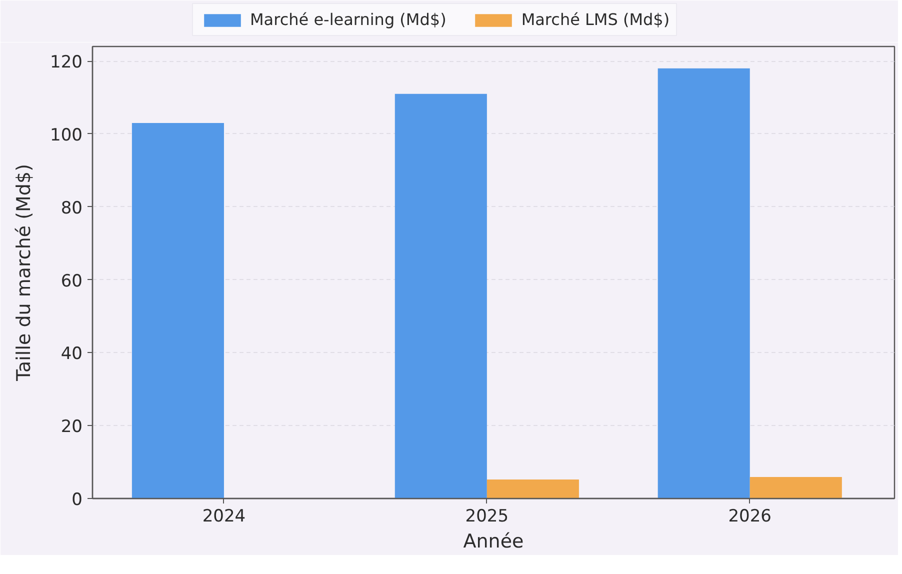  What do you see at coordinates (224, 516) in the screenshot?
I see `x-tick-label: 2024` at bounding box center [224, 516].